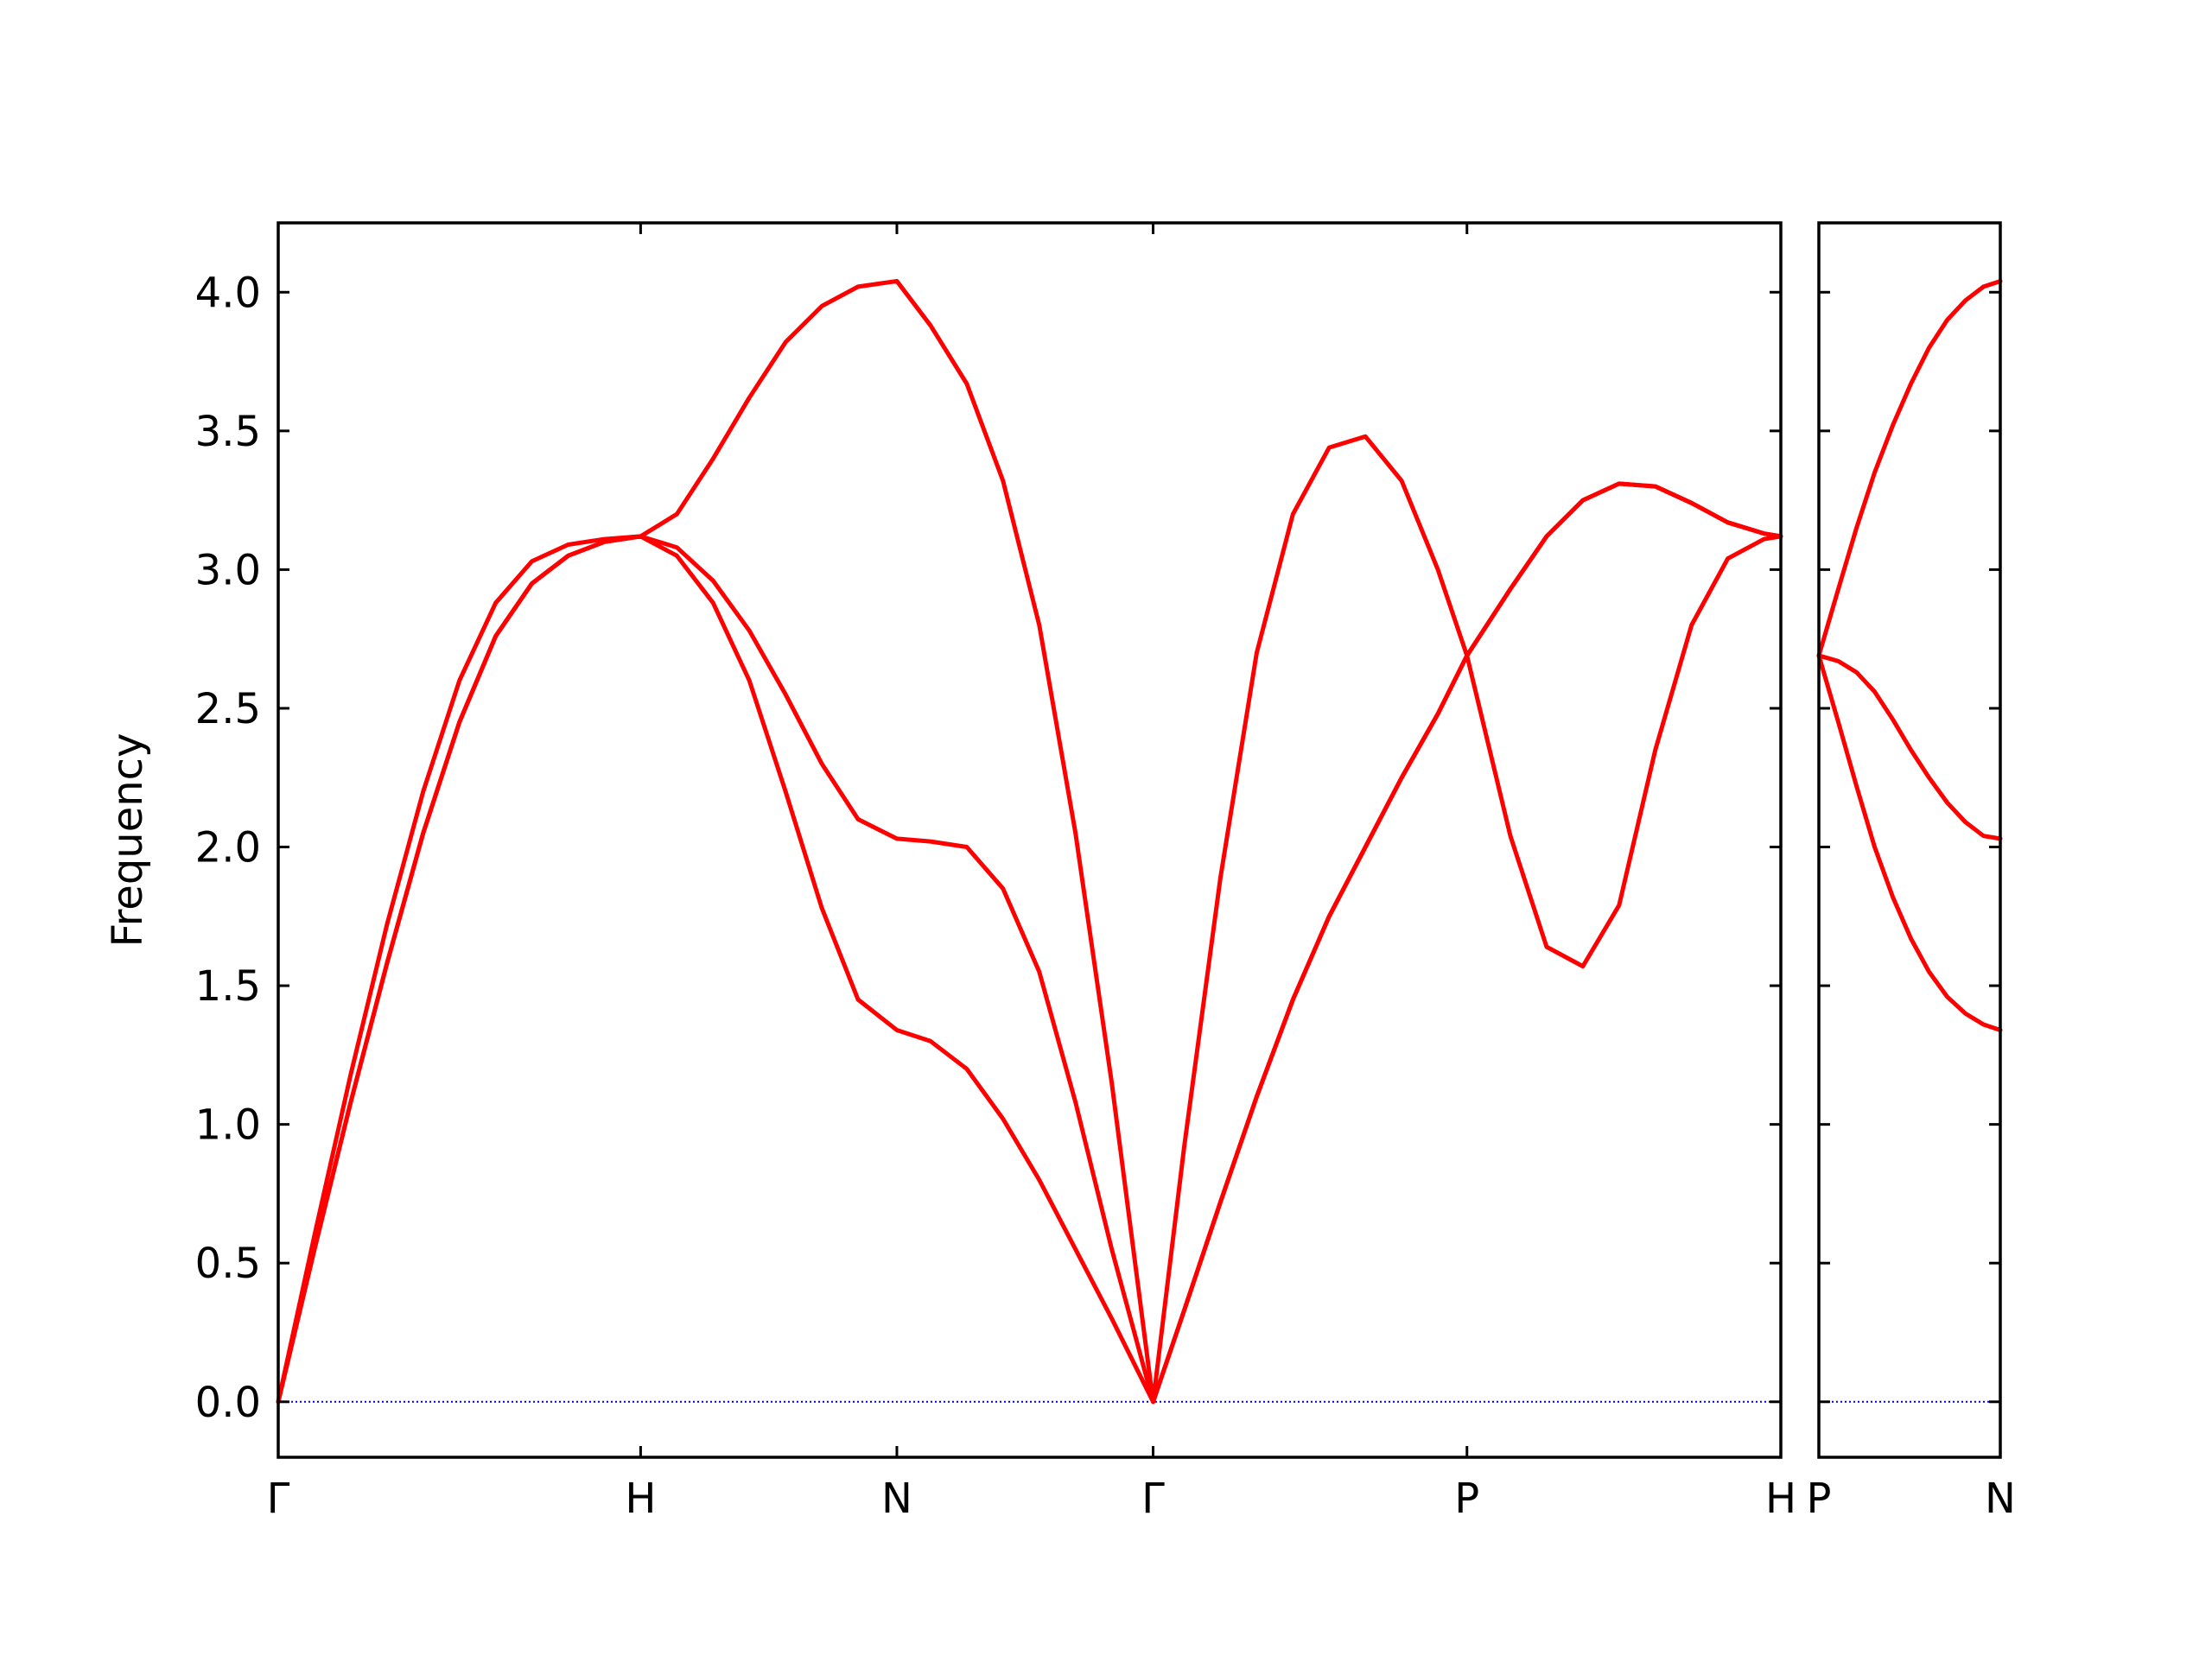 The height and width of the screenshot is (1662, 2212). Describe the element at coordinates (228, 1264) in the screenshot. I see `y-tick-label: 0.5` at that location.